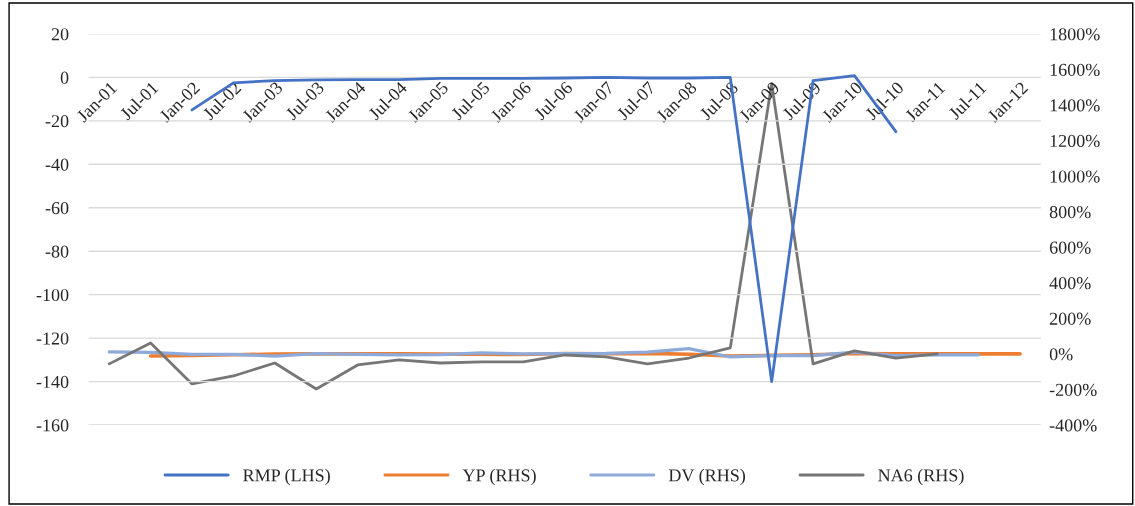  Describe the element at coordinates (499, 477) in the screenshot. I see `legend-label: YP (RHS)` at that location.